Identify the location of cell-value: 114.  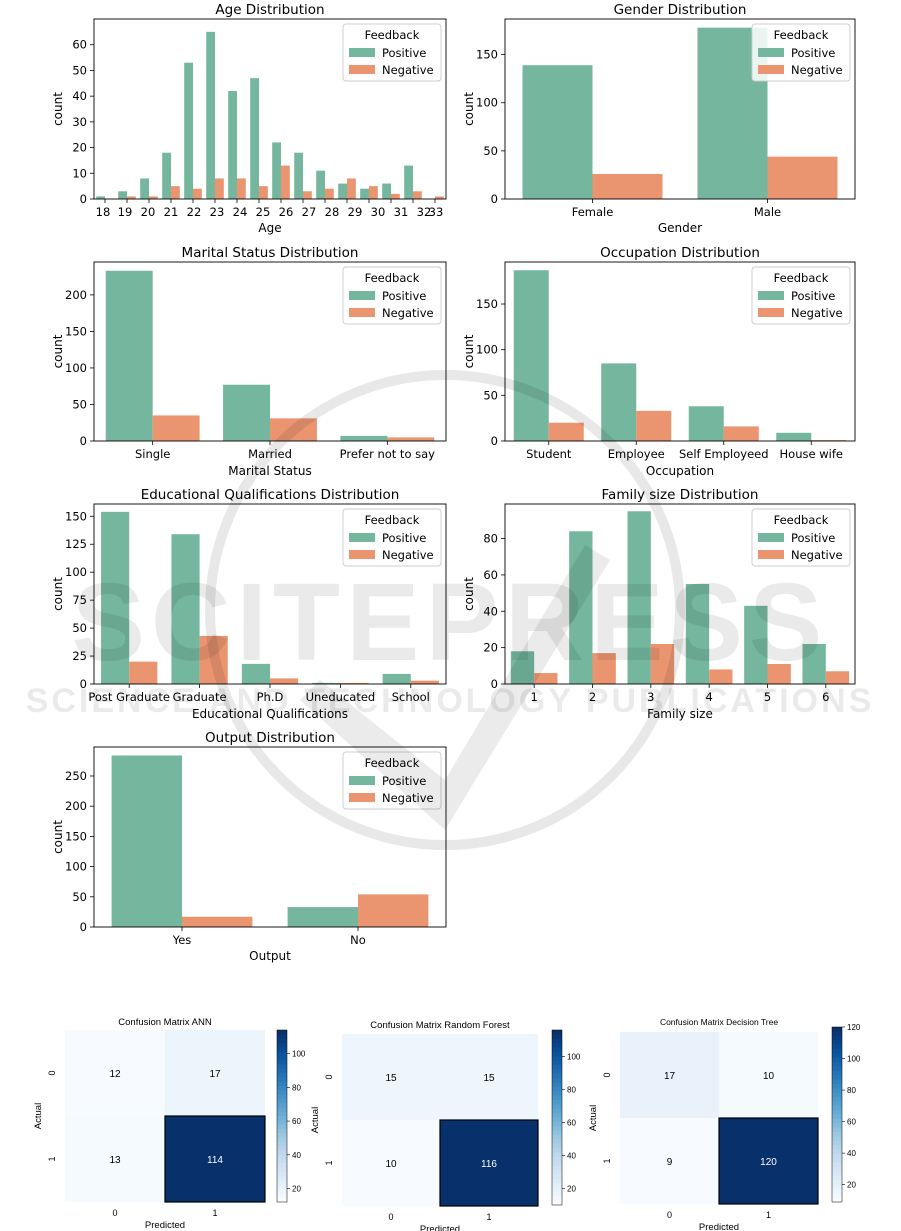
(215, 1160).